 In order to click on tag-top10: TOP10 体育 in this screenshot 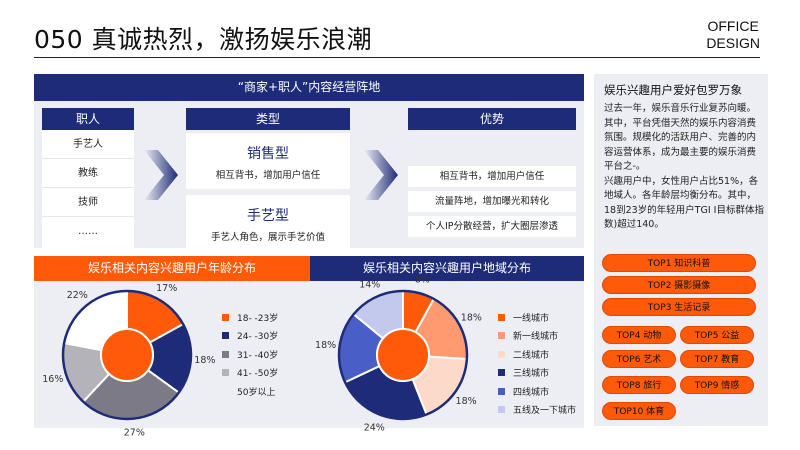, I will do `click(639, 411)`.